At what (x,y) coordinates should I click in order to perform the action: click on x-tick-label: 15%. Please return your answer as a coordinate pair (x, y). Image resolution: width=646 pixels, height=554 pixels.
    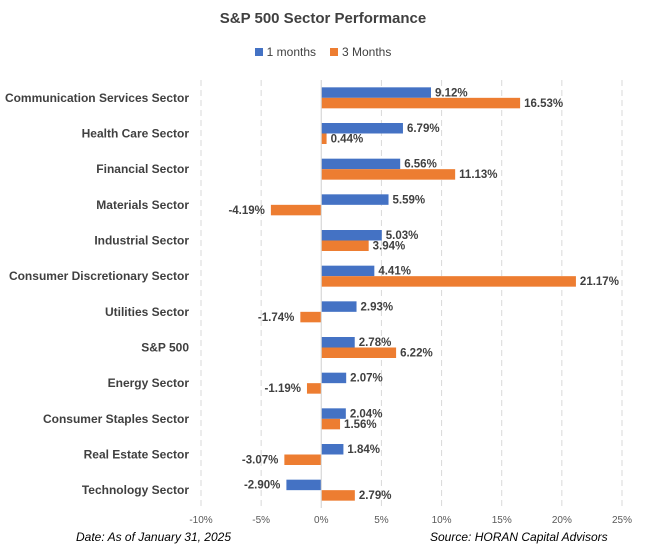
    Looking at the image, I should click on (502, 520).